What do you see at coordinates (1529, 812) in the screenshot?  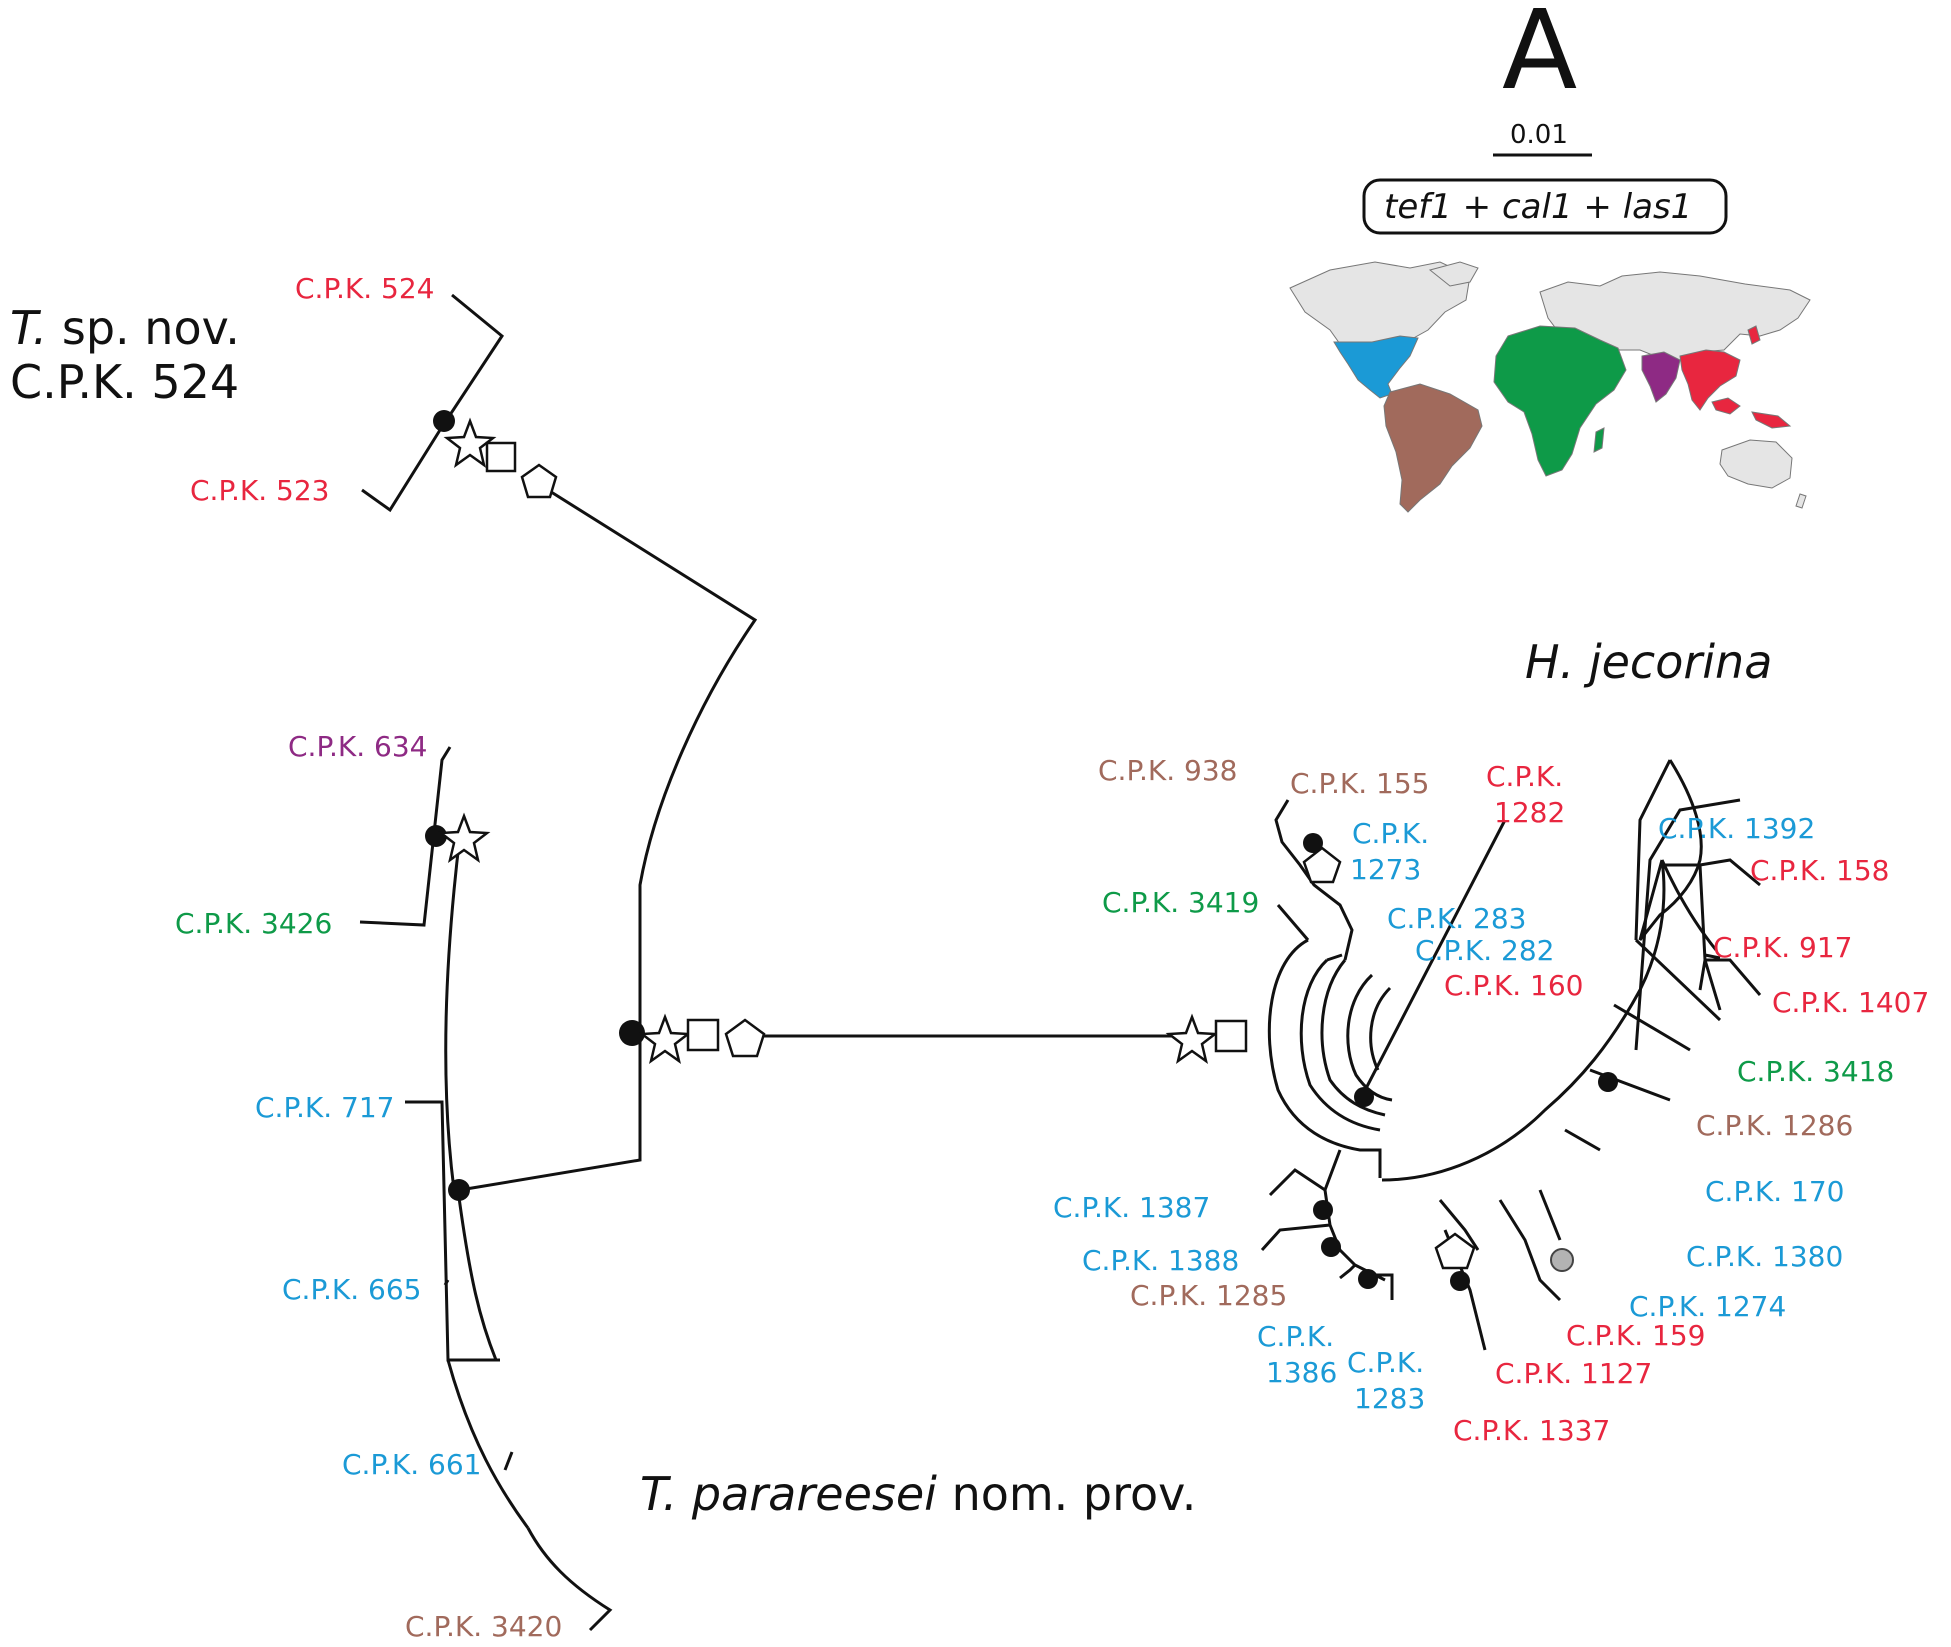 I see `taxon-label: 1282` at bounding box center [1529, 812].